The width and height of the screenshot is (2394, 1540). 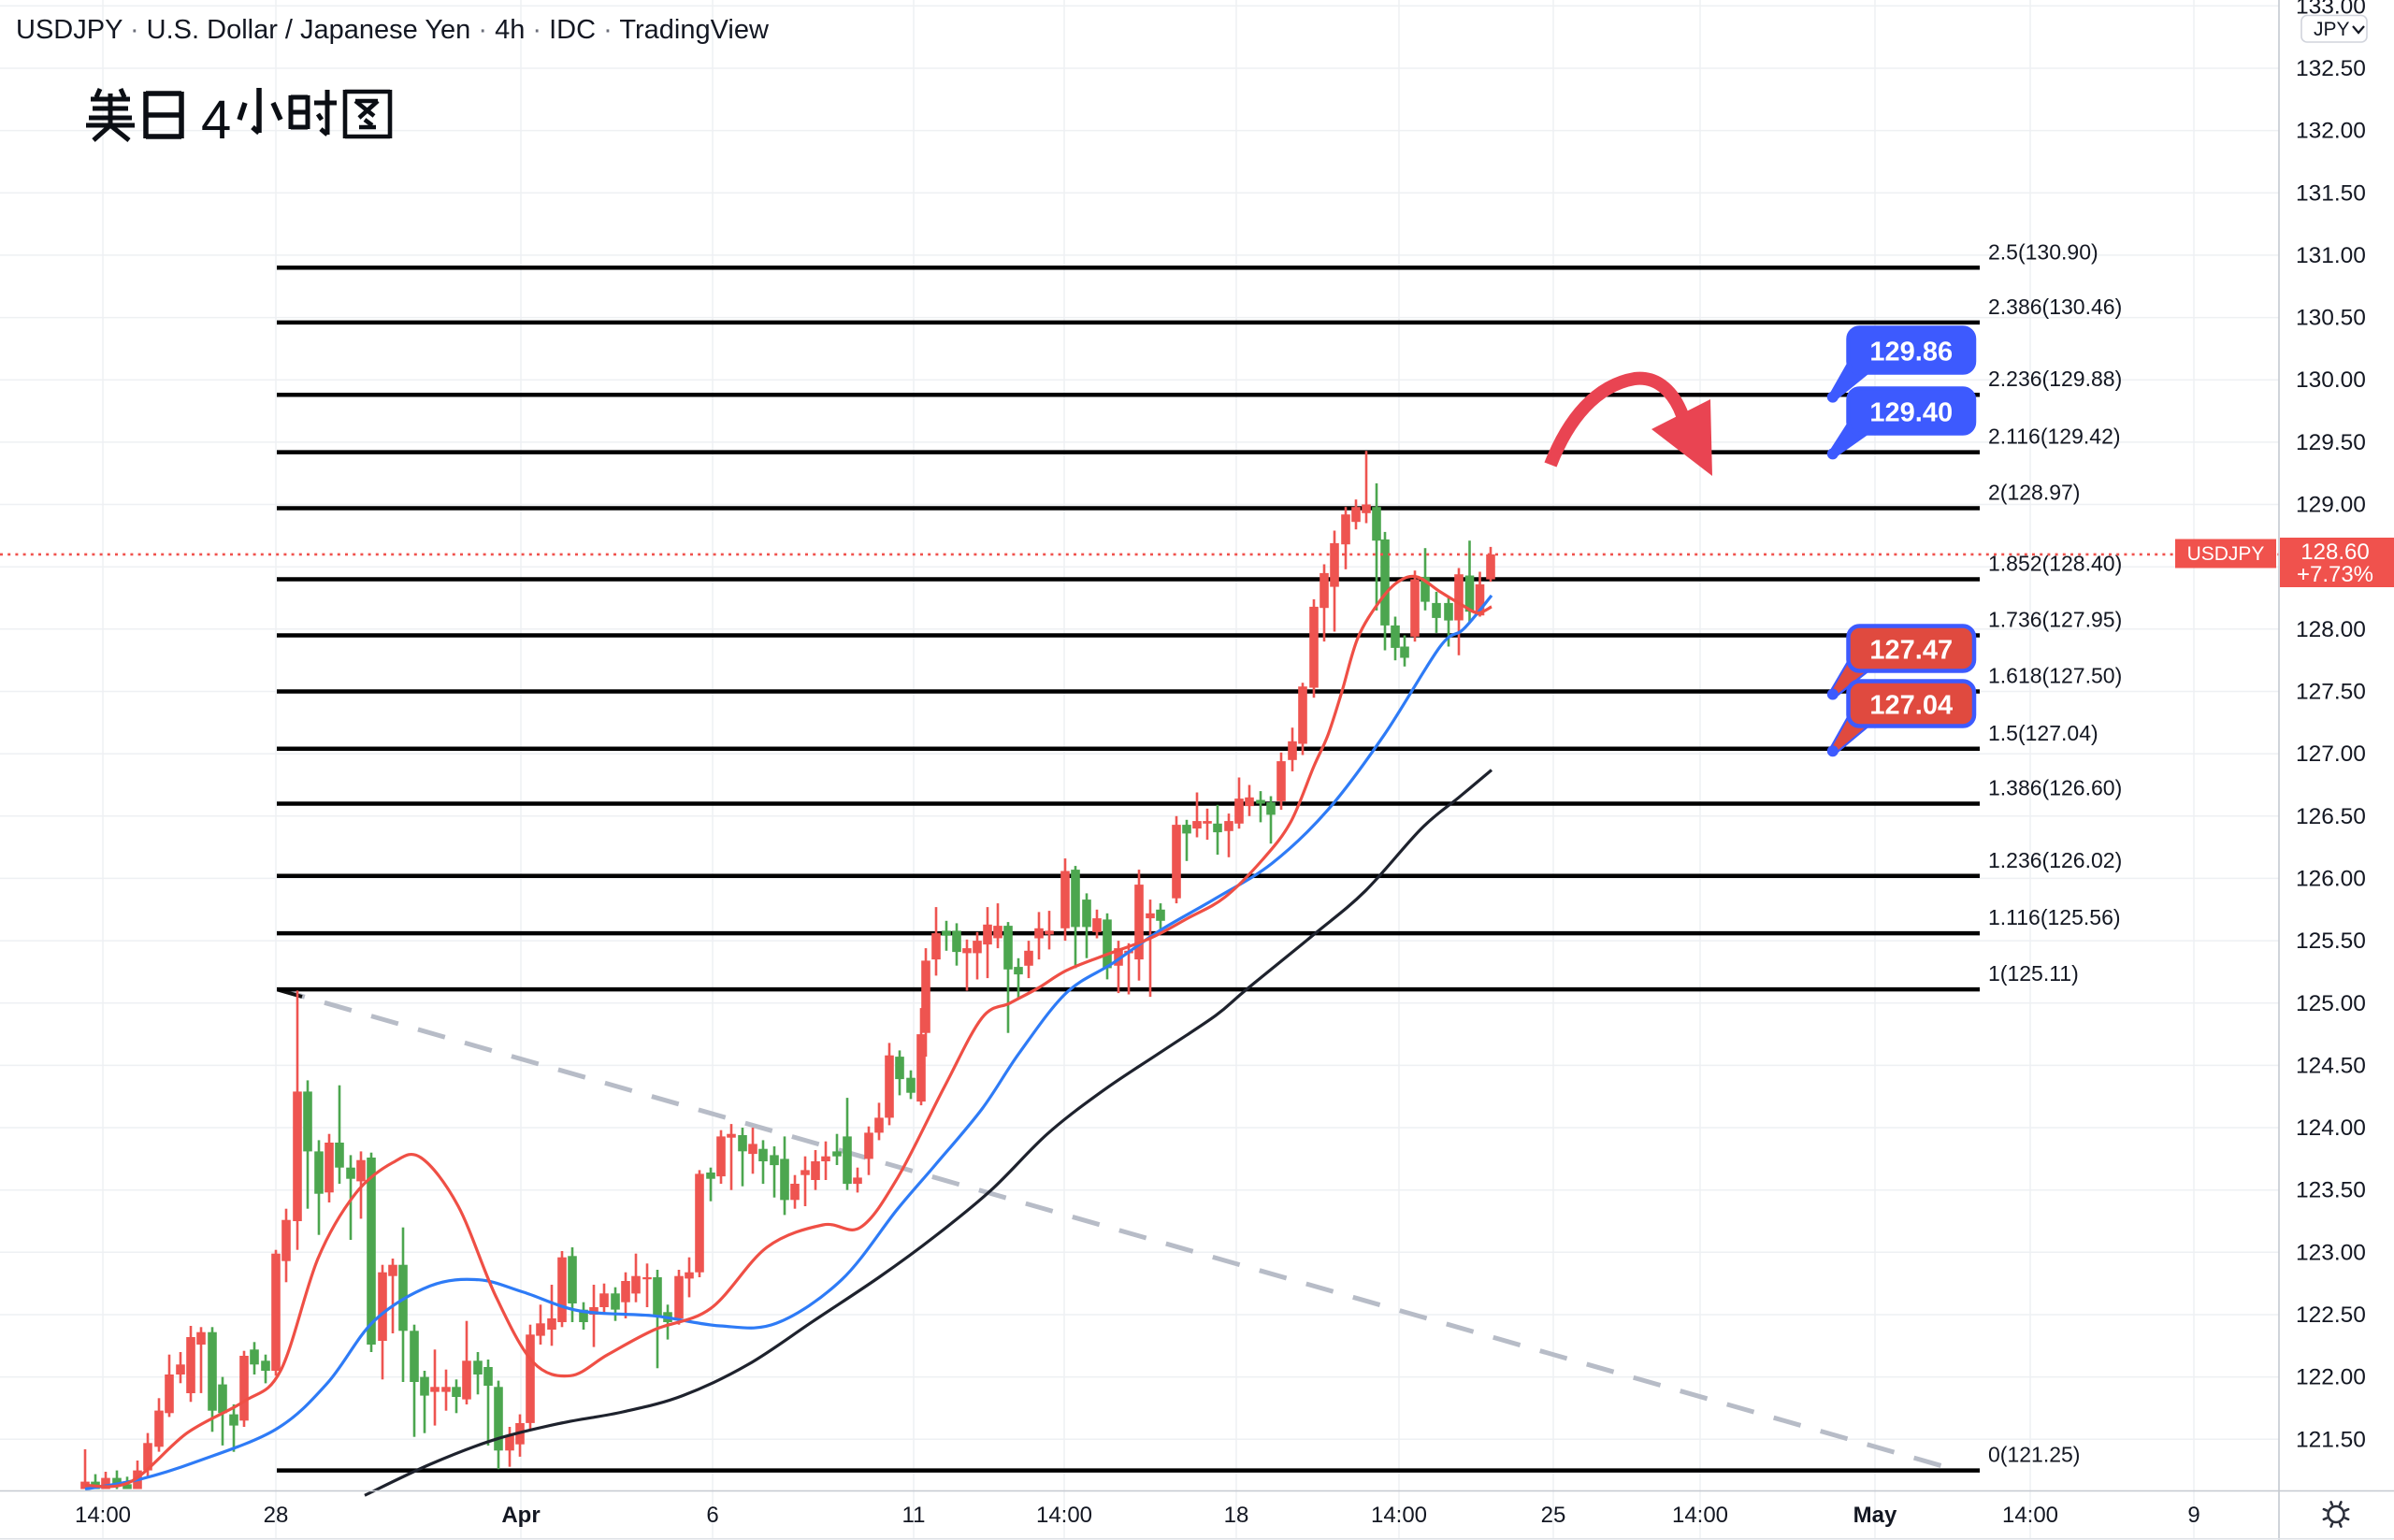 What do you see at coordinates (2034, 493) in the screenshot?
I see `svg-text: 2(128.97)` at bounding box center [2034, 493].